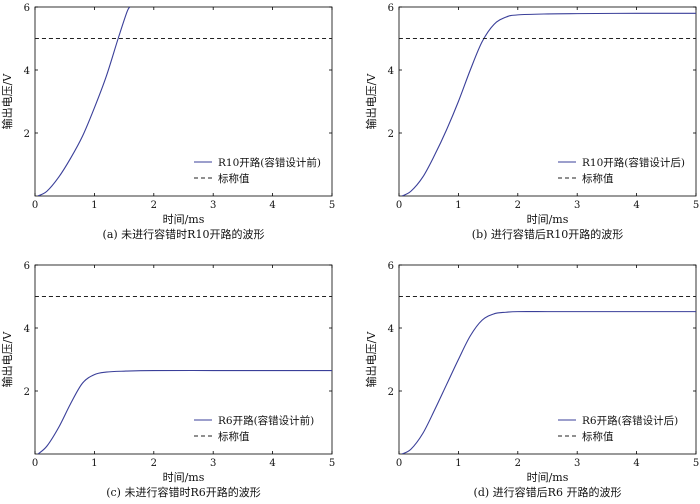  Describe the element at coordinates (269, 162) in the screenshot. I see `legend-label: R10开路(容错设计前)` at that location.